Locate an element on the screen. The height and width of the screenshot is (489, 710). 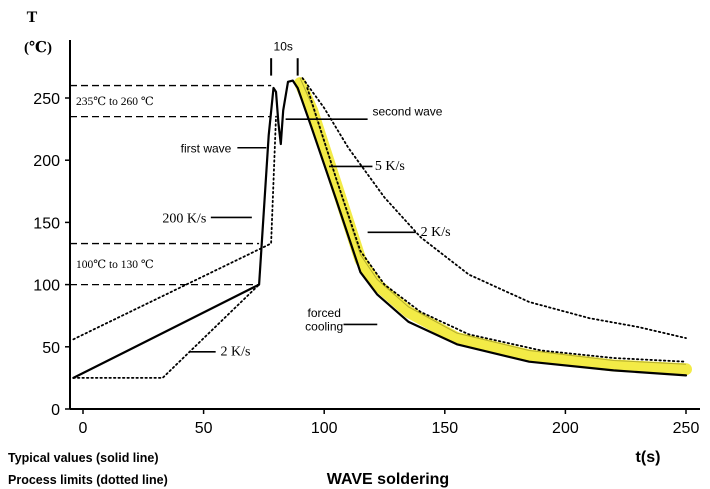
temperature-bands: 235℃ to 260 ℃ 100℃ to 130 ℃ is located at coordinates (171, 185).